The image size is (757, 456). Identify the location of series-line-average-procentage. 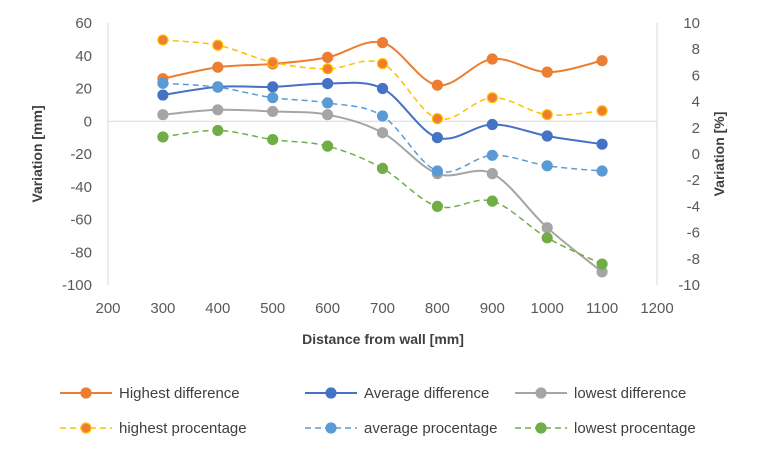
(382, 127).